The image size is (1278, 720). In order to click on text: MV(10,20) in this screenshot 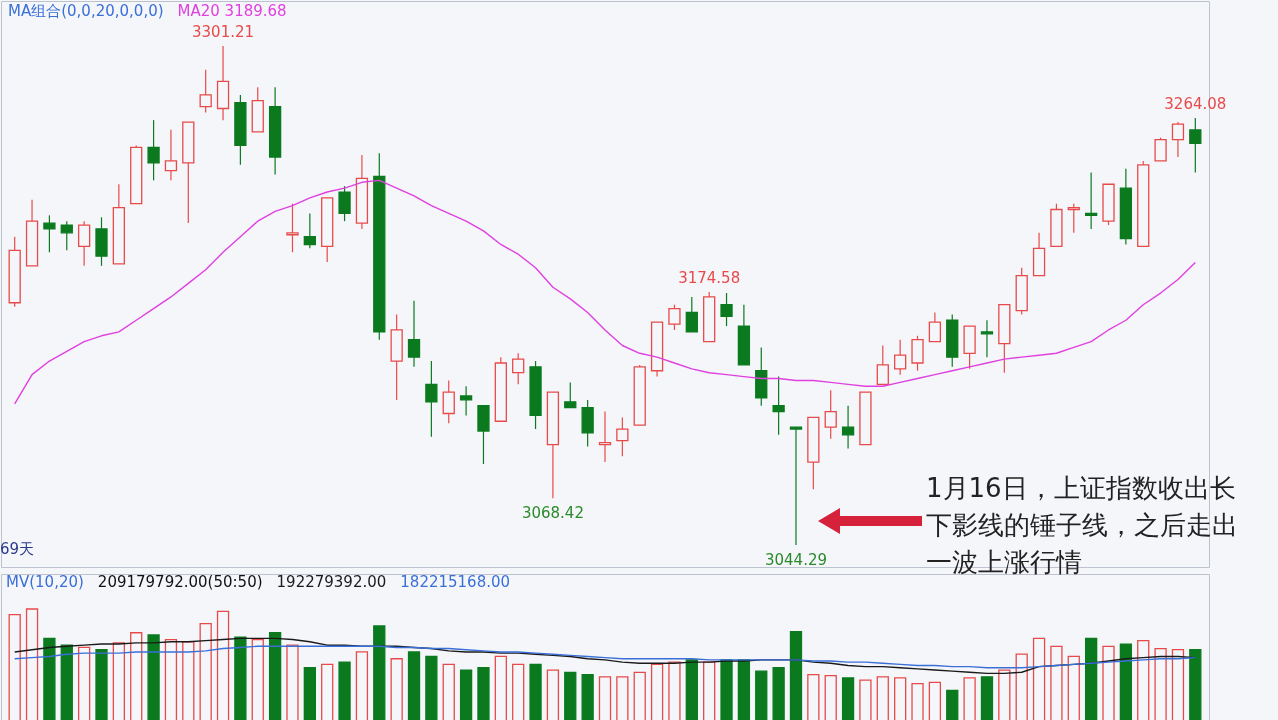, I will do `click(45, 582)`.